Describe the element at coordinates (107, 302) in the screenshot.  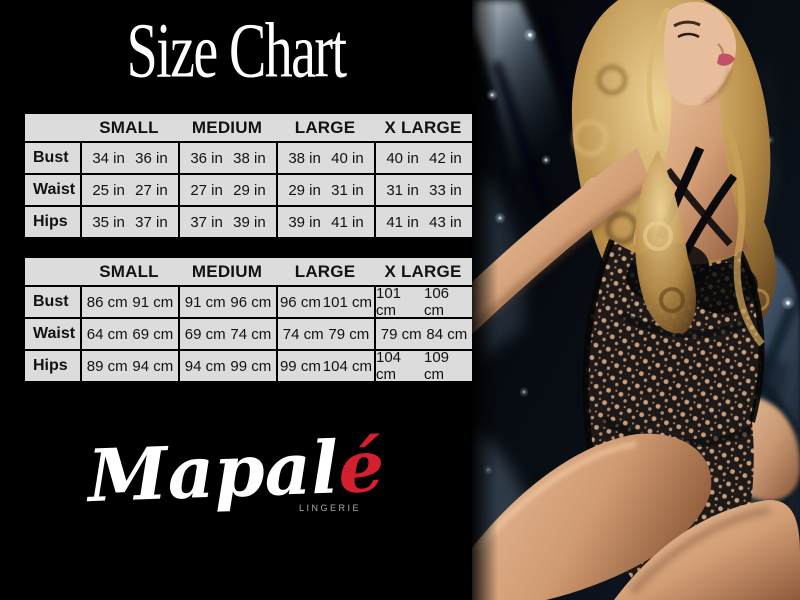
I see `size-value: 86 cm` at that location.